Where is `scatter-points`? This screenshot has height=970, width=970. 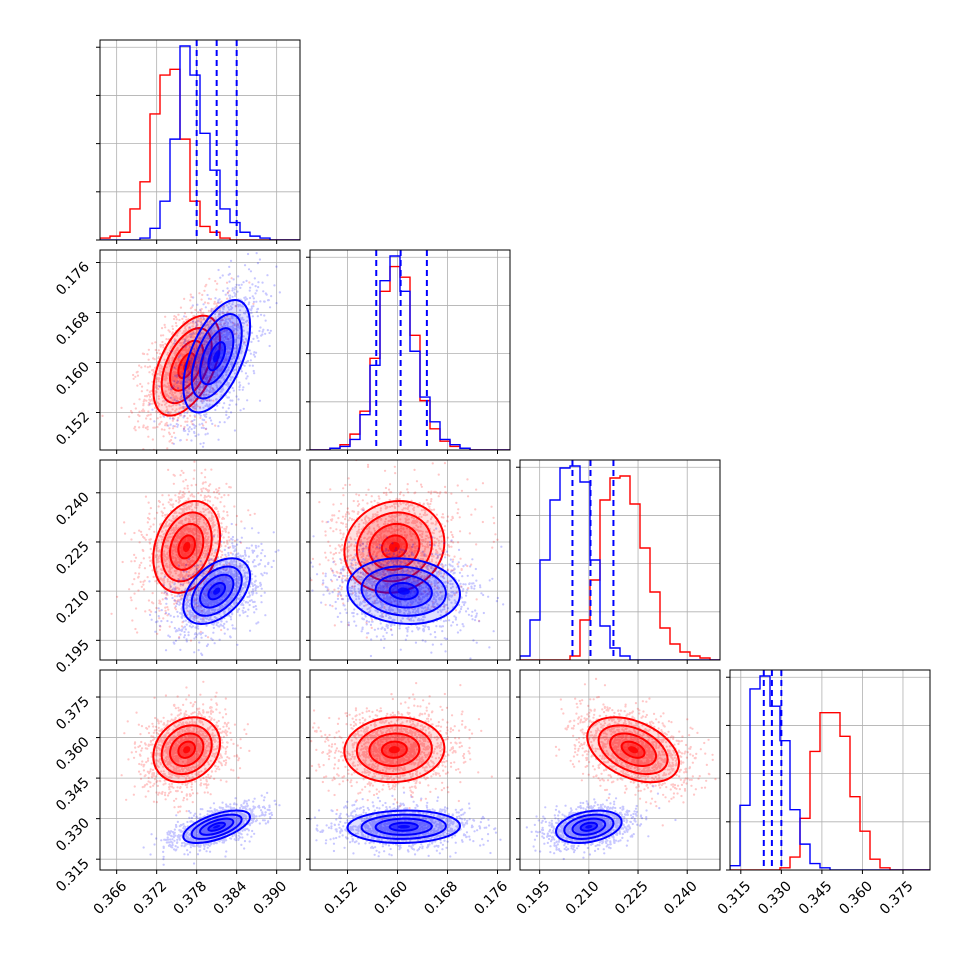 scatter-points is located at coordinates (404, 549).